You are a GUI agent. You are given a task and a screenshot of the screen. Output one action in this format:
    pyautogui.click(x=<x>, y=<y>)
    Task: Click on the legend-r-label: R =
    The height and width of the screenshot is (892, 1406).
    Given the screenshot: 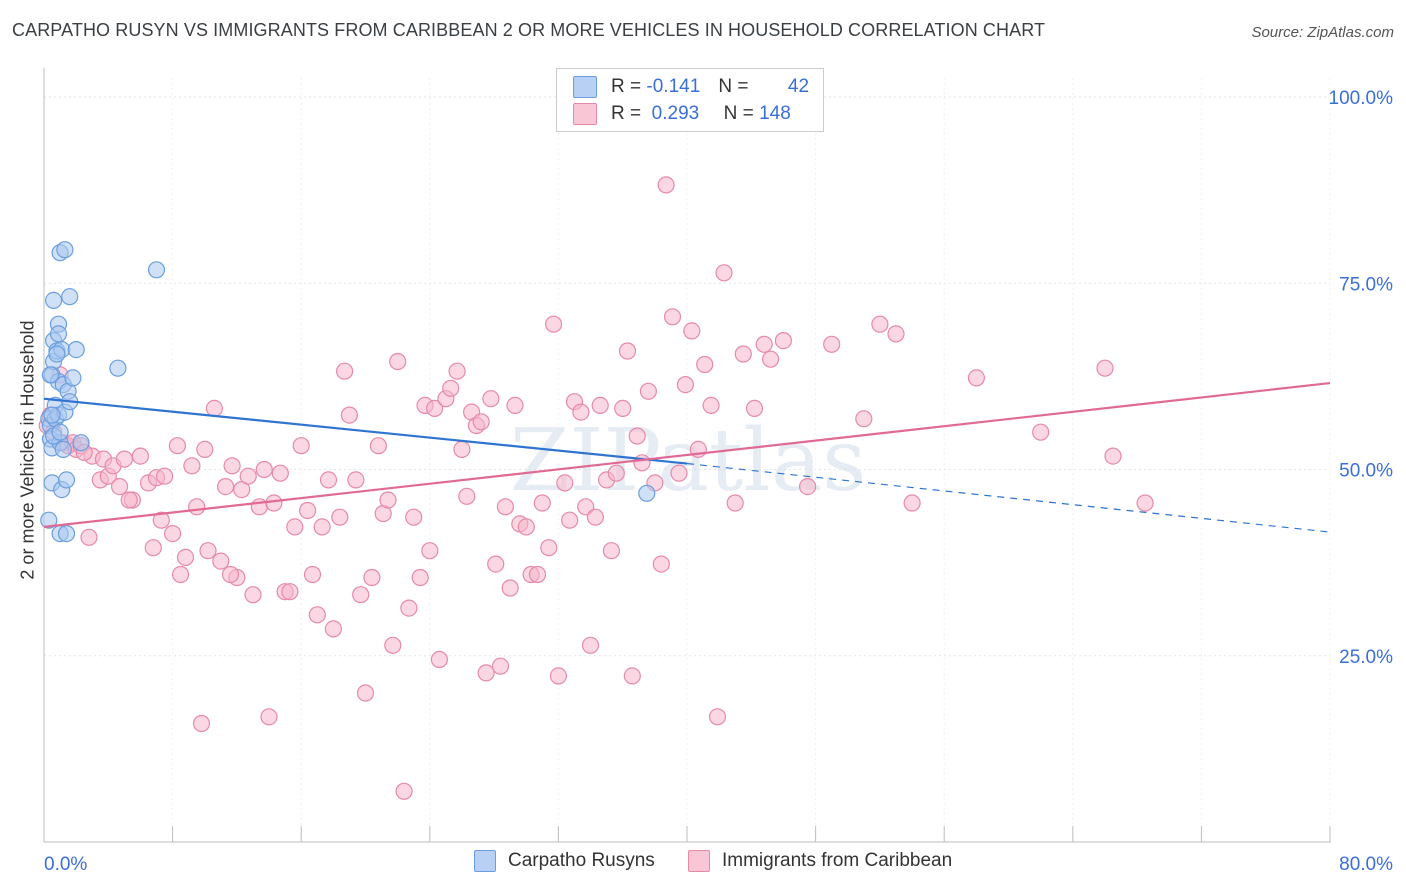 What is the action you would take?
    pyautogui.click(x=626, y=113)
    